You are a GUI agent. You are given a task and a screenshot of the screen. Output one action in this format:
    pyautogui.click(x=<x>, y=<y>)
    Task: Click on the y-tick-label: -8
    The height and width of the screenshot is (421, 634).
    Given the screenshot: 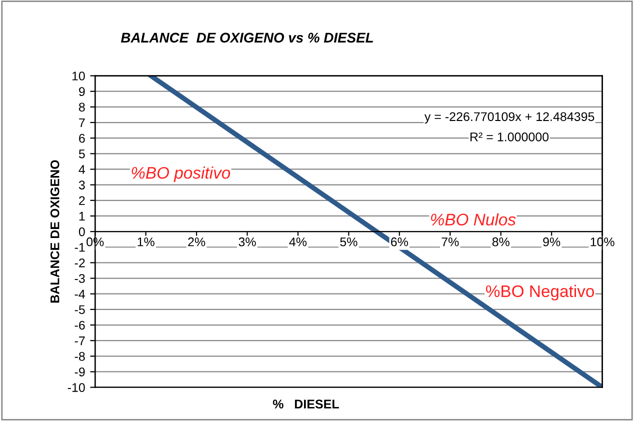 What is the action you would take?
    pyautogui.click(x=79, y=356)
    